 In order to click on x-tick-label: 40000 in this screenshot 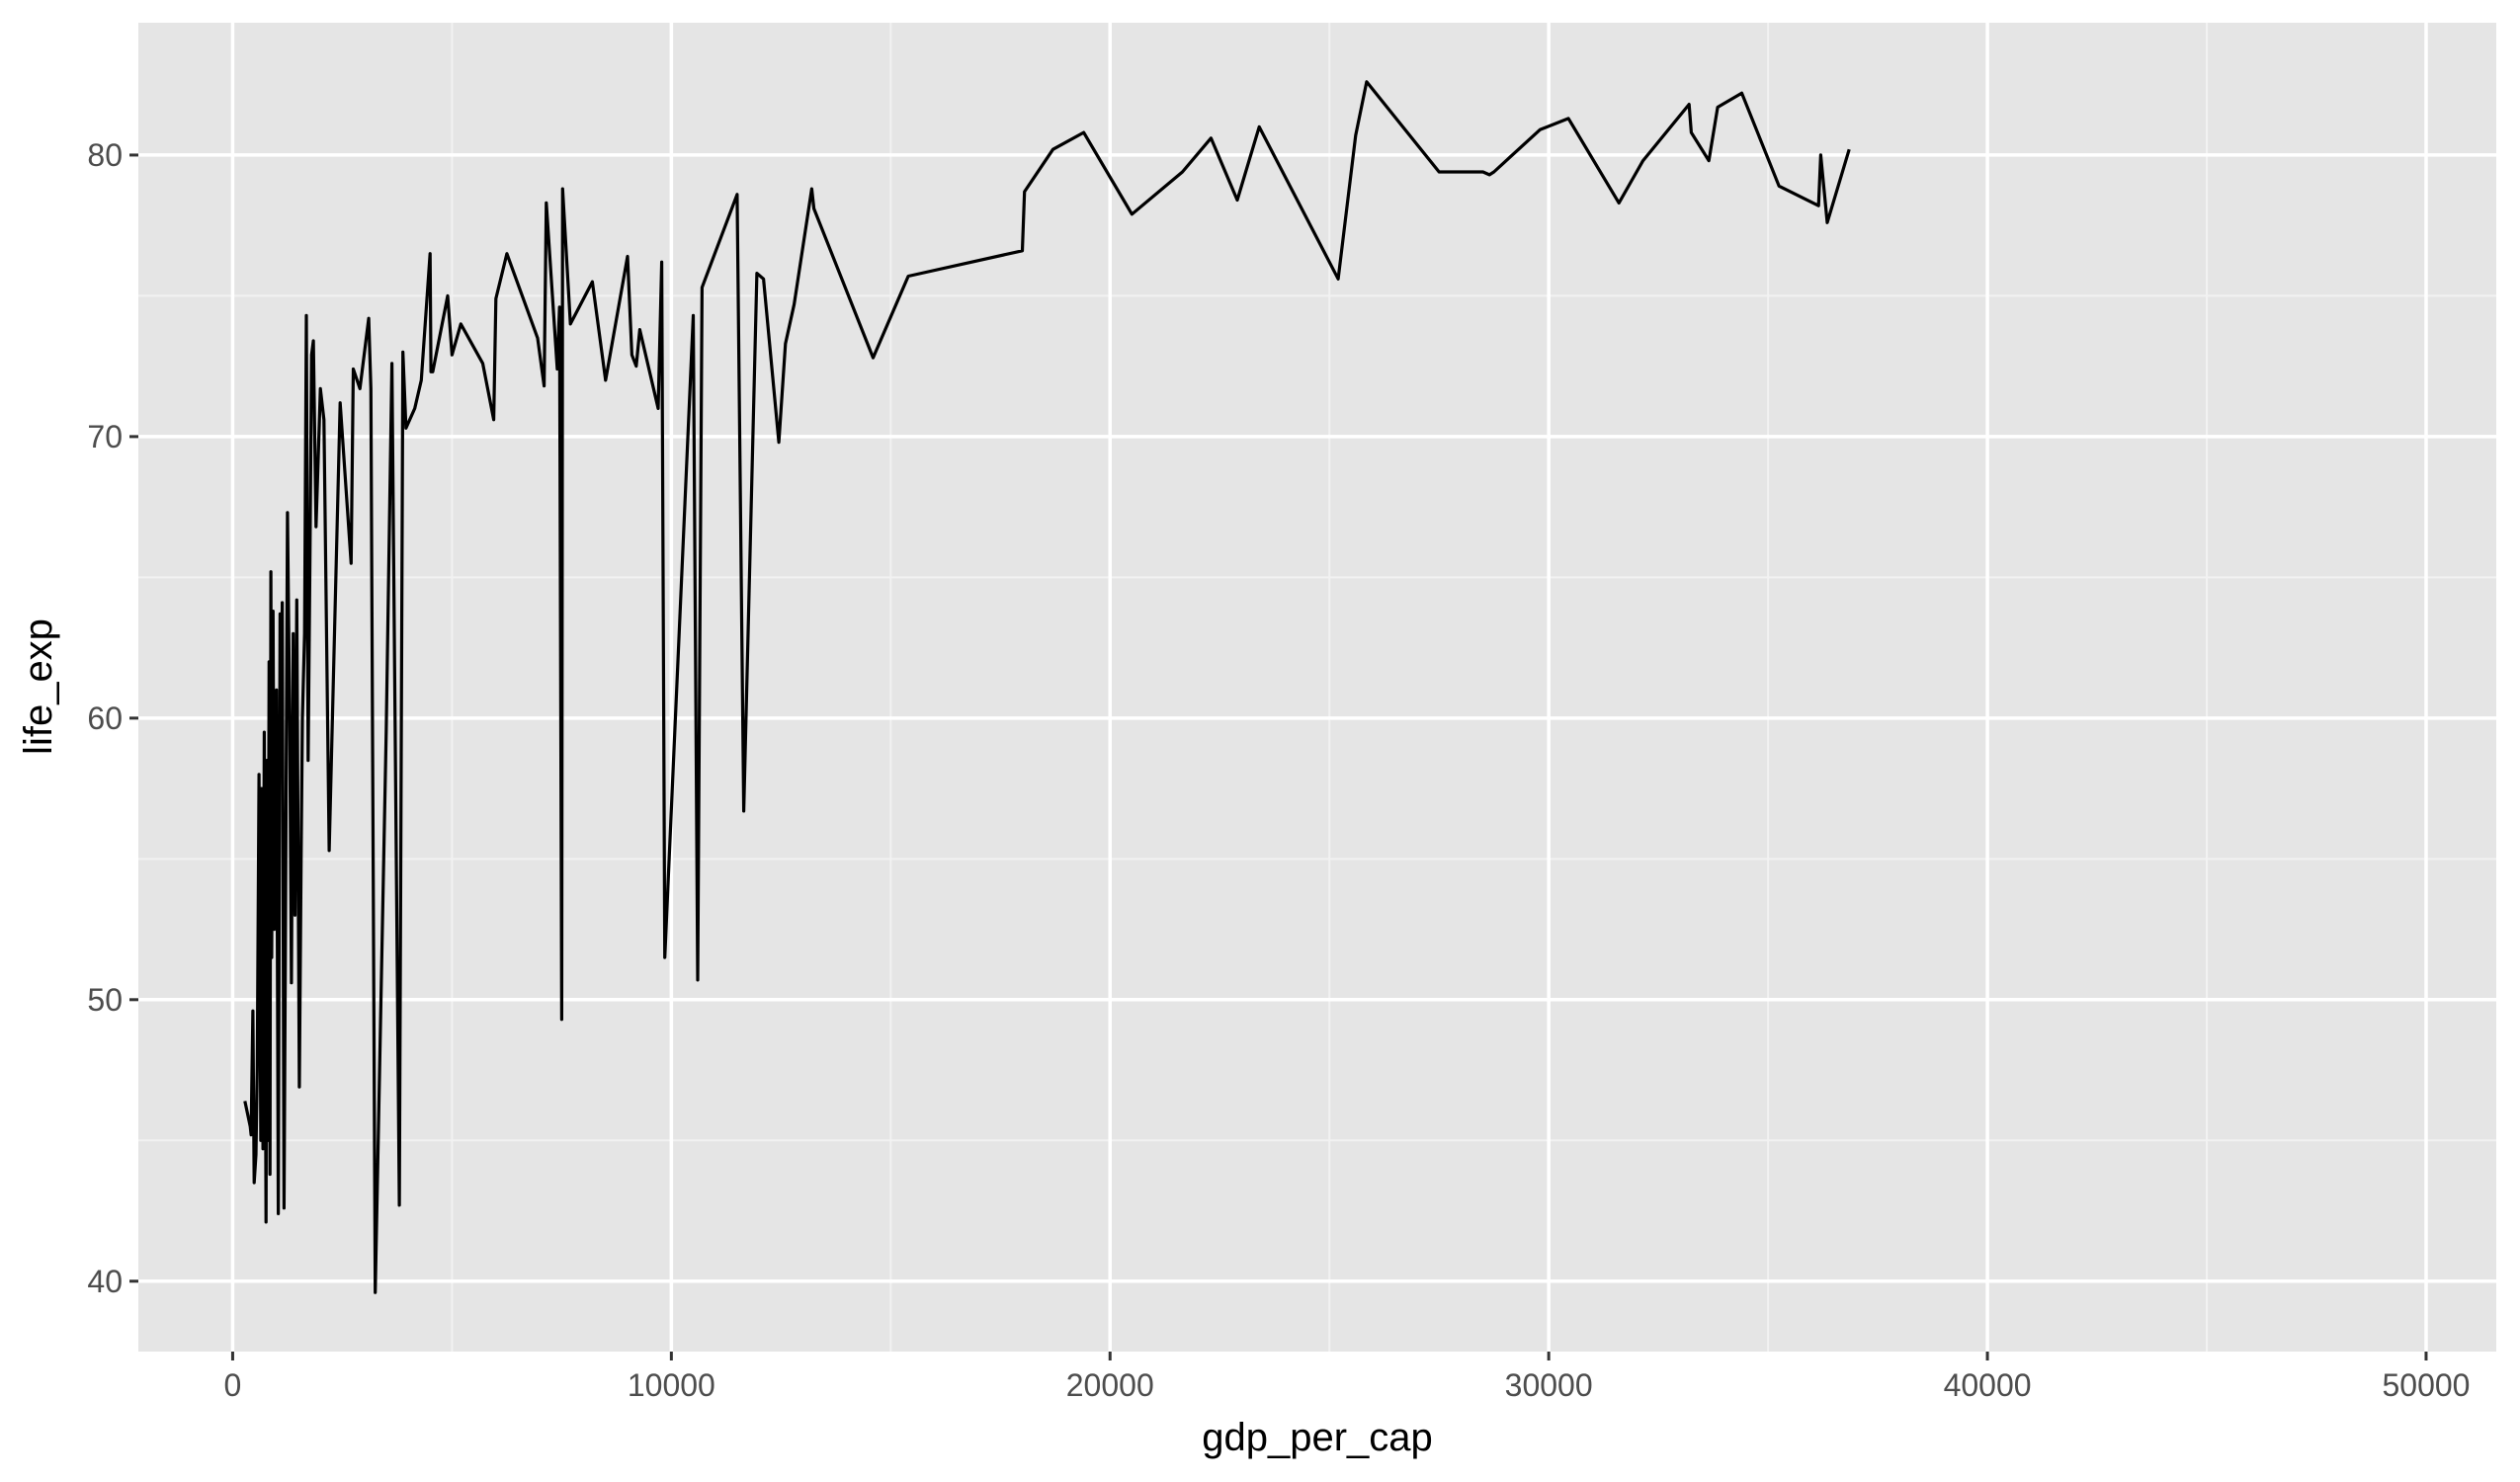, I will do `click(1988, 1385)`.